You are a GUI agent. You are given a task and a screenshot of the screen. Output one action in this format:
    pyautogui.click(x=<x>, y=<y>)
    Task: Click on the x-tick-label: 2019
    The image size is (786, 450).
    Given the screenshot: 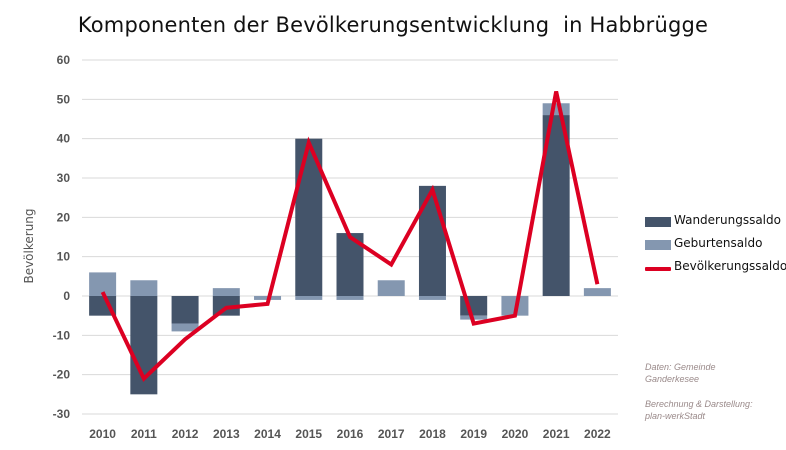 What is the action you would take?
    pyautogui.click(x=473, y=434)
    